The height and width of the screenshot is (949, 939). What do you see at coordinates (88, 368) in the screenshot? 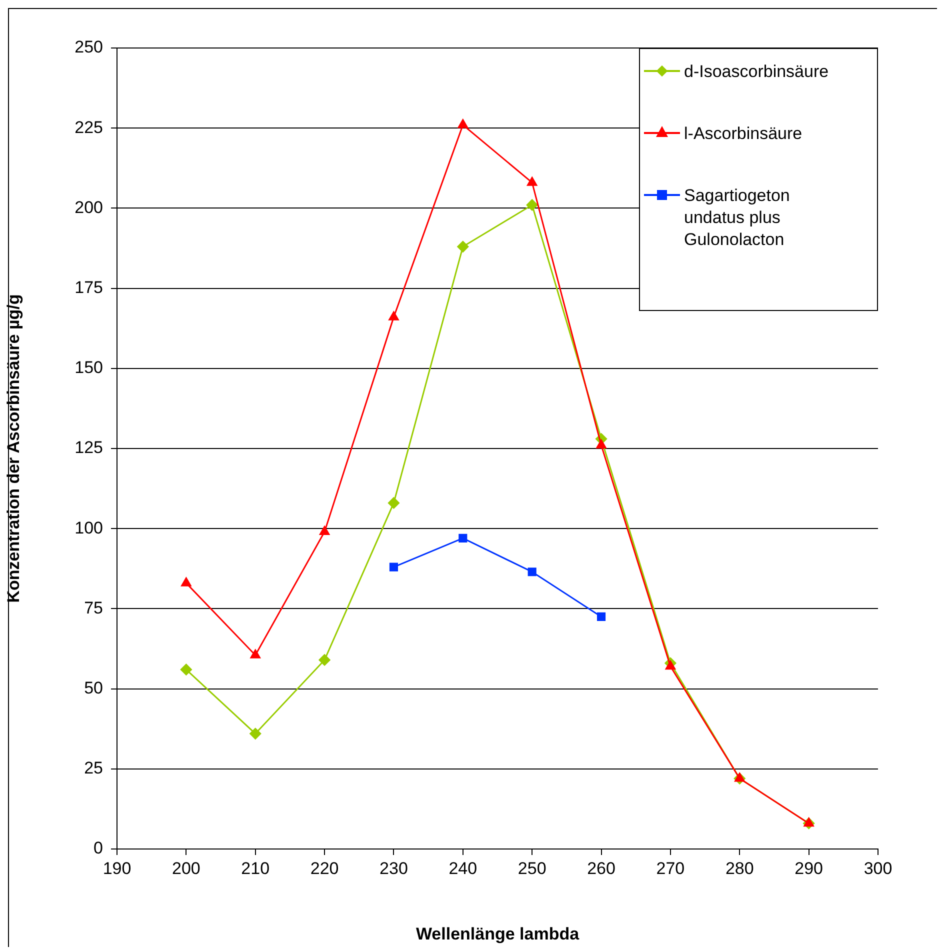
I see `y-tick-label: 150` at bounding box center [88, 368].